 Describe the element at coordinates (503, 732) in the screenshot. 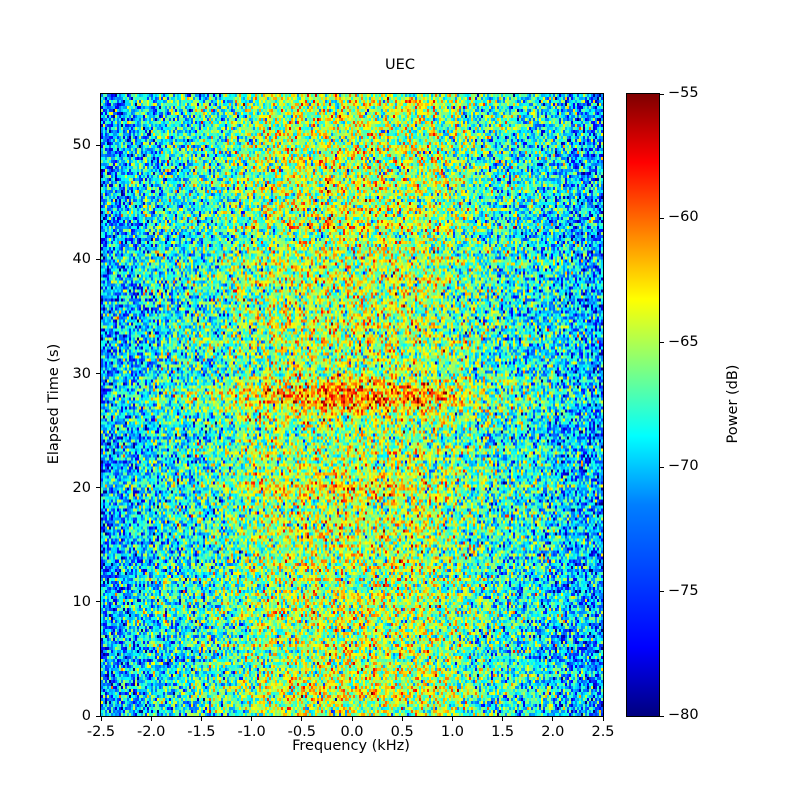

I see `x-tick-label: 1.5` at that location.